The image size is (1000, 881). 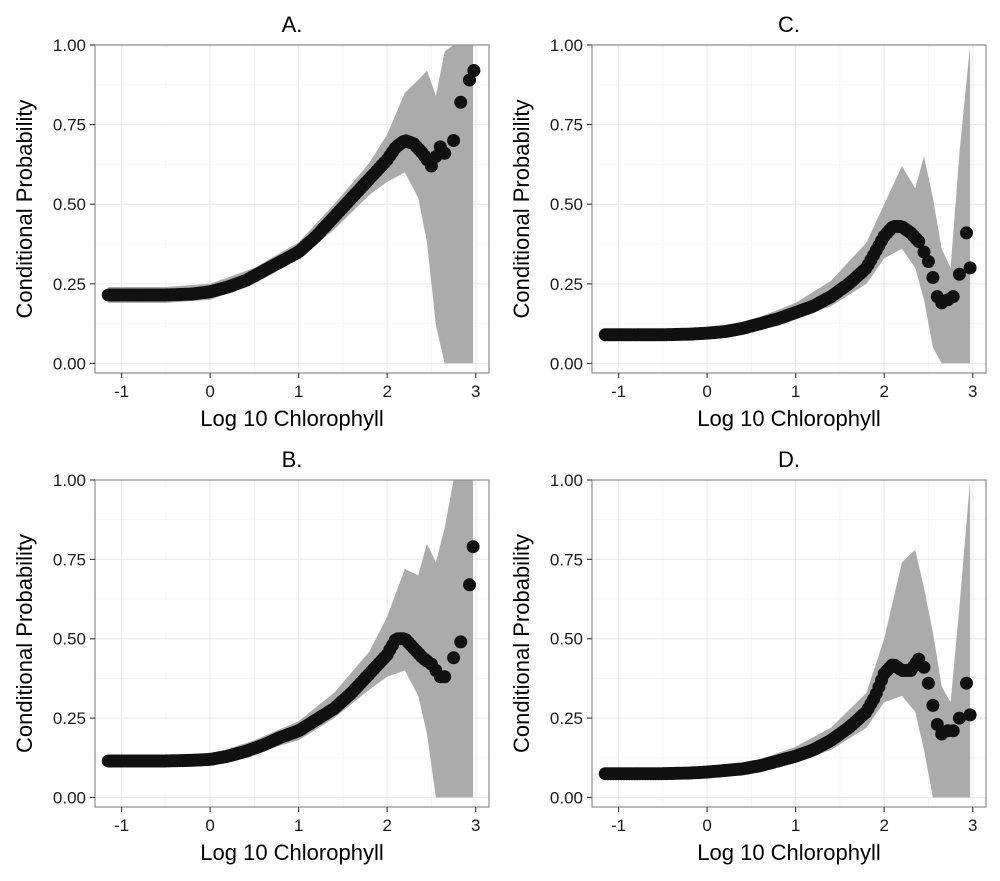 I want to click on panel-b-y-tick-label: 0.25, so click(x=69, y=718).